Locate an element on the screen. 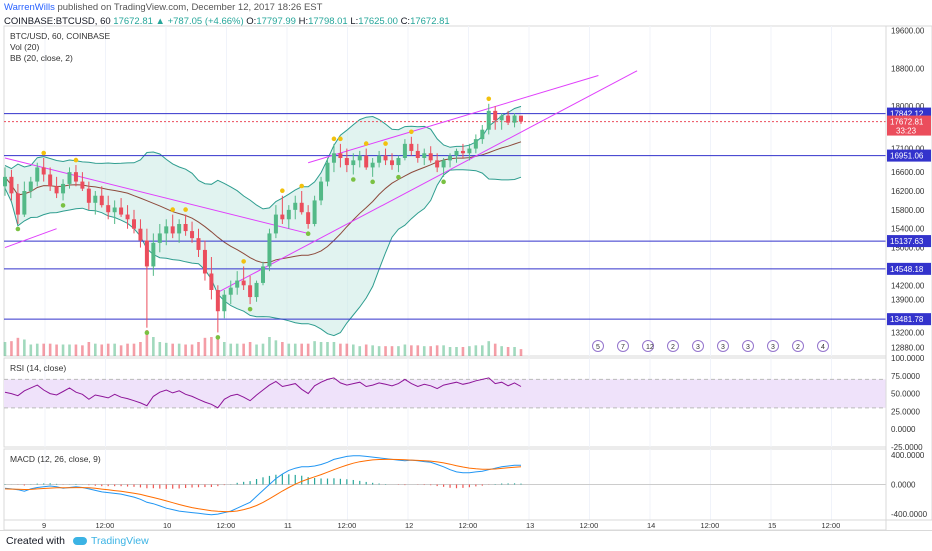 The image size is (932, 551). event-badge-label: 3 is located at coordinates (698, 347).